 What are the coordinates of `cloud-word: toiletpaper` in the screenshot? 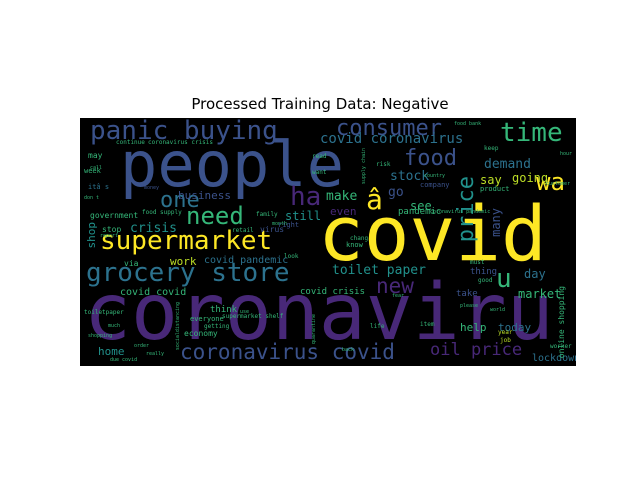 It's located at (104, 312).